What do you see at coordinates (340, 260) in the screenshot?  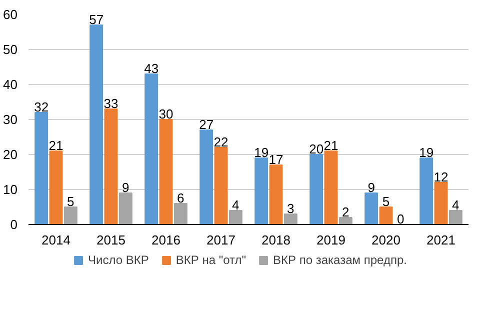 I see `legend-label: ВКР по заказам предпр.` at bounding box center [340, 260].